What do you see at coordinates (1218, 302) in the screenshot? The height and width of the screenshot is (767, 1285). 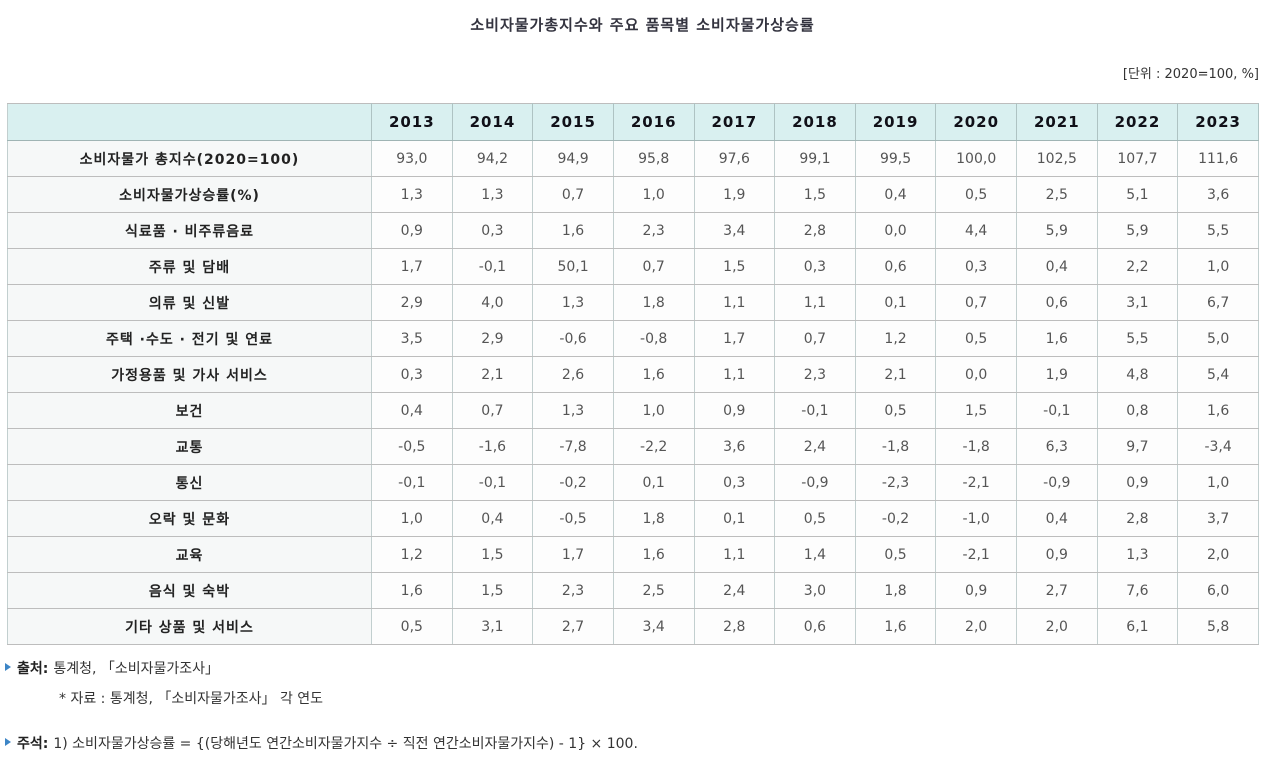 I see `value-cell: 6,7` at bounding box center [1218, 302].